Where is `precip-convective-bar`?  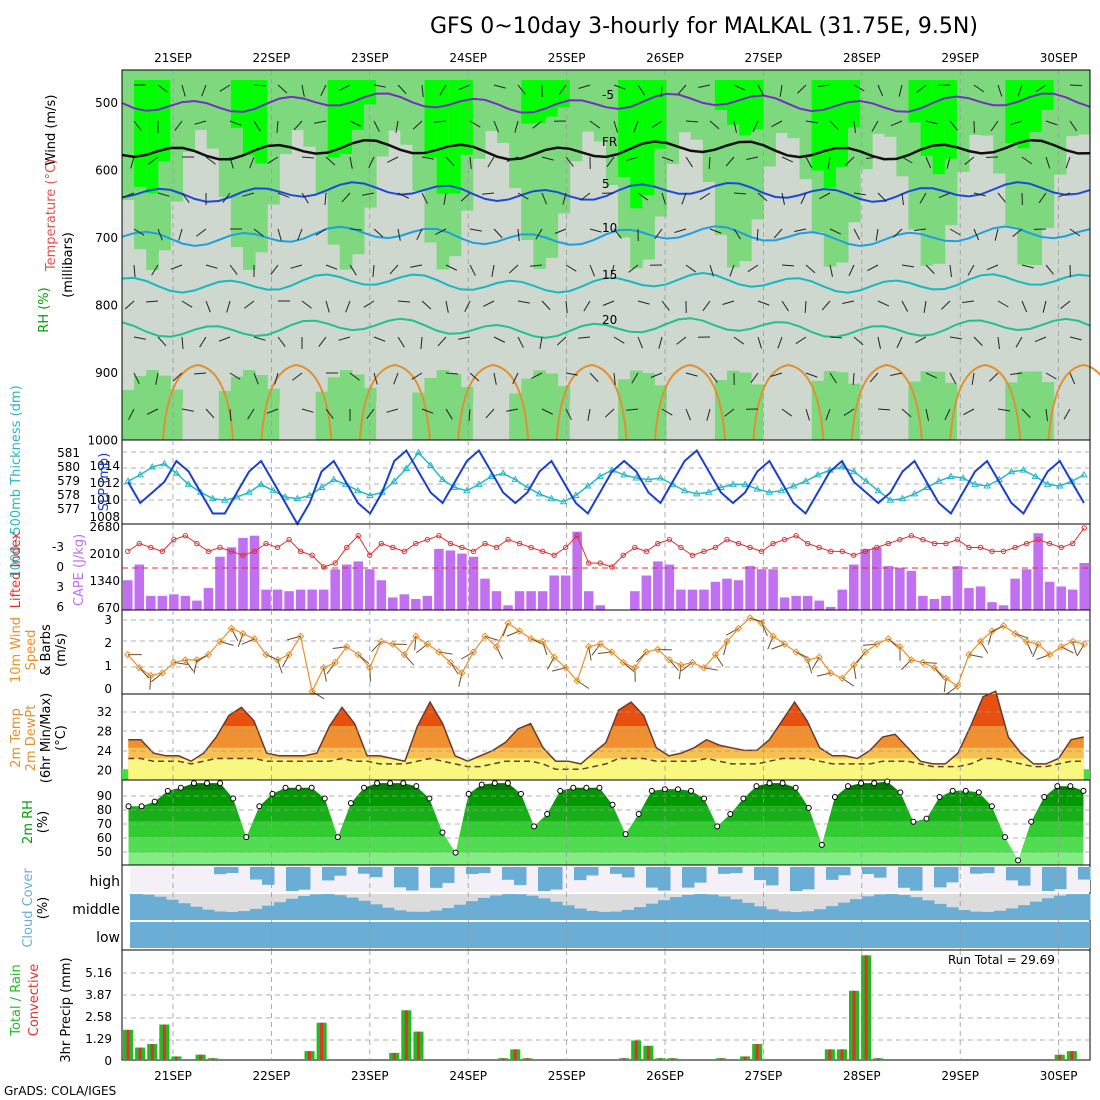
precip-convective-bar is located at coordinates (745, 1058).